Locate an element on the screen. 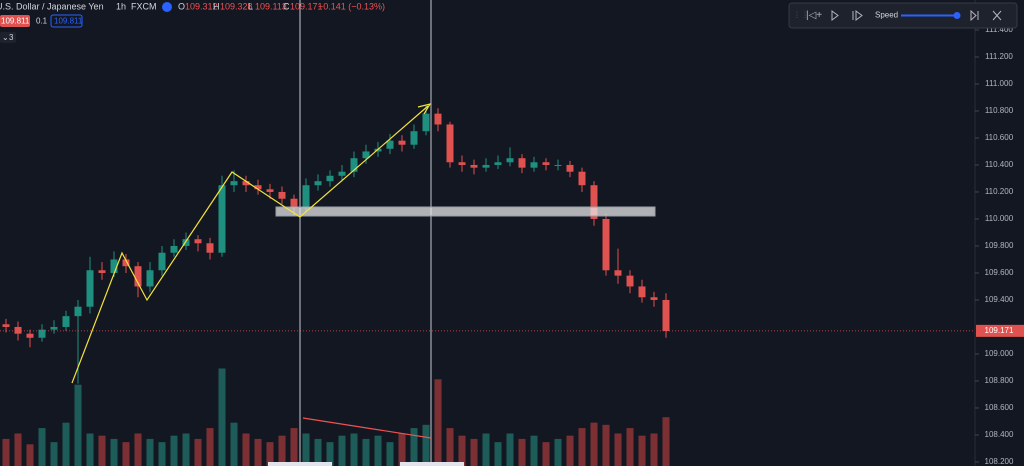 The width and height of the screenshot is (1024, 466). ohlc-value: 109.328 is located at coordinates (236, 6).